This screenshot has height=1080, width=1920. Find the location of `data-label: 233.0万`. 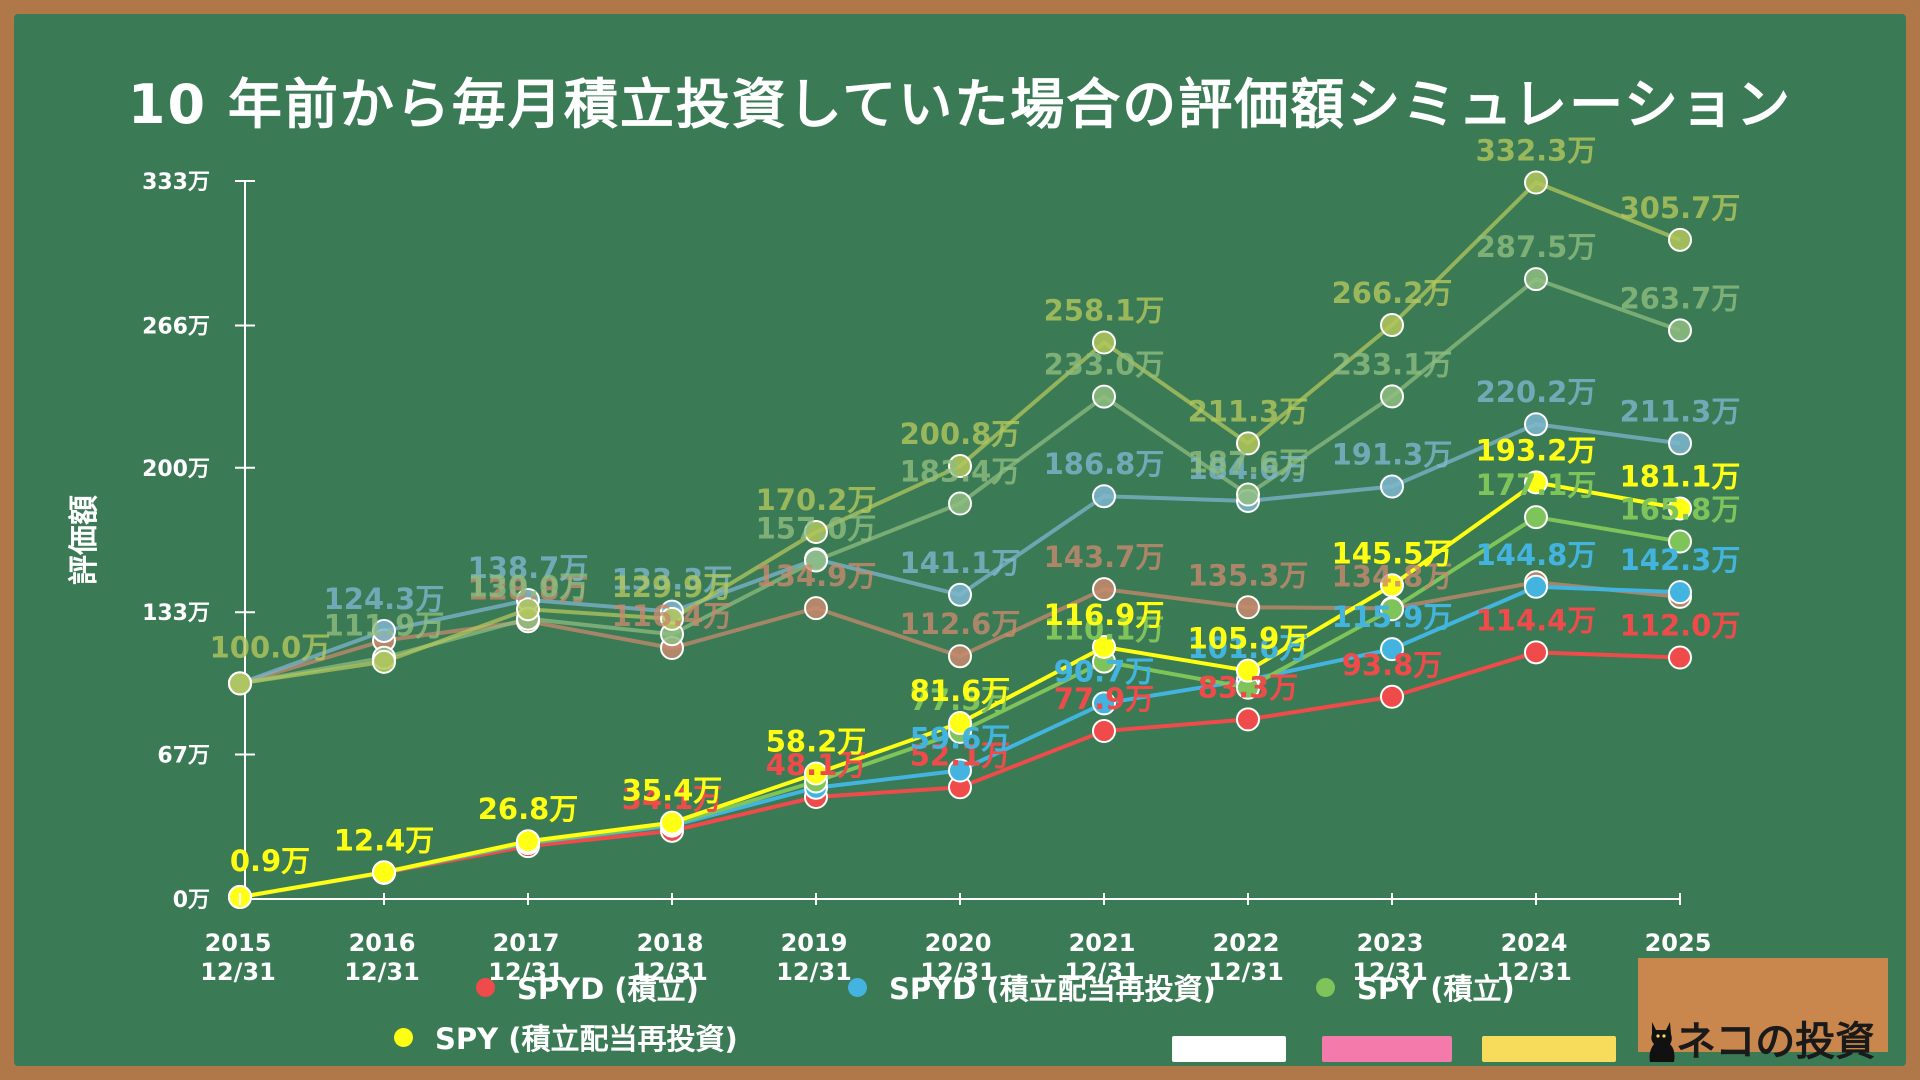

data-label: 233.0万 is located at coordinates (1104, 365).